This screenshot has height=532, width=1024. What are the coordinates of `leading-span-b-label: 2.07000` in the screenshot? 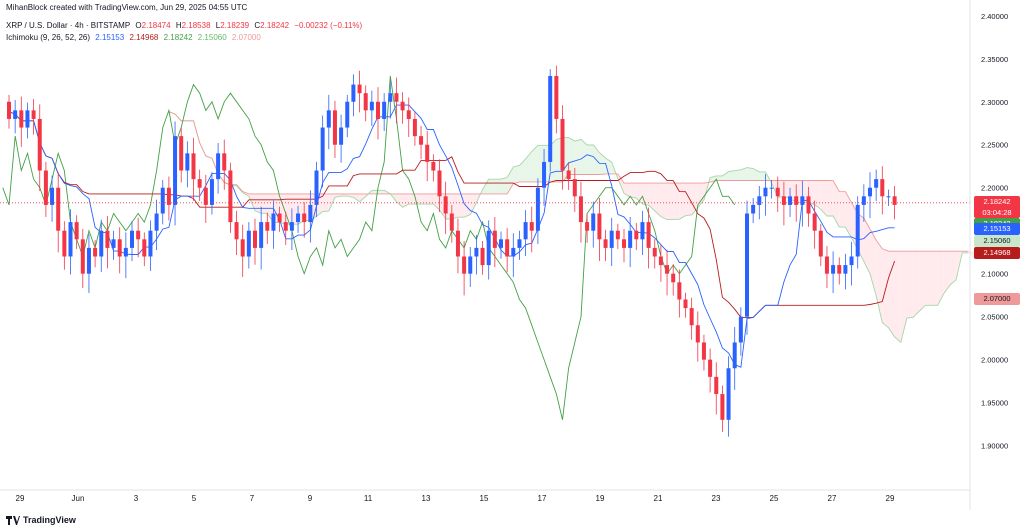 It's located at (997, 299).